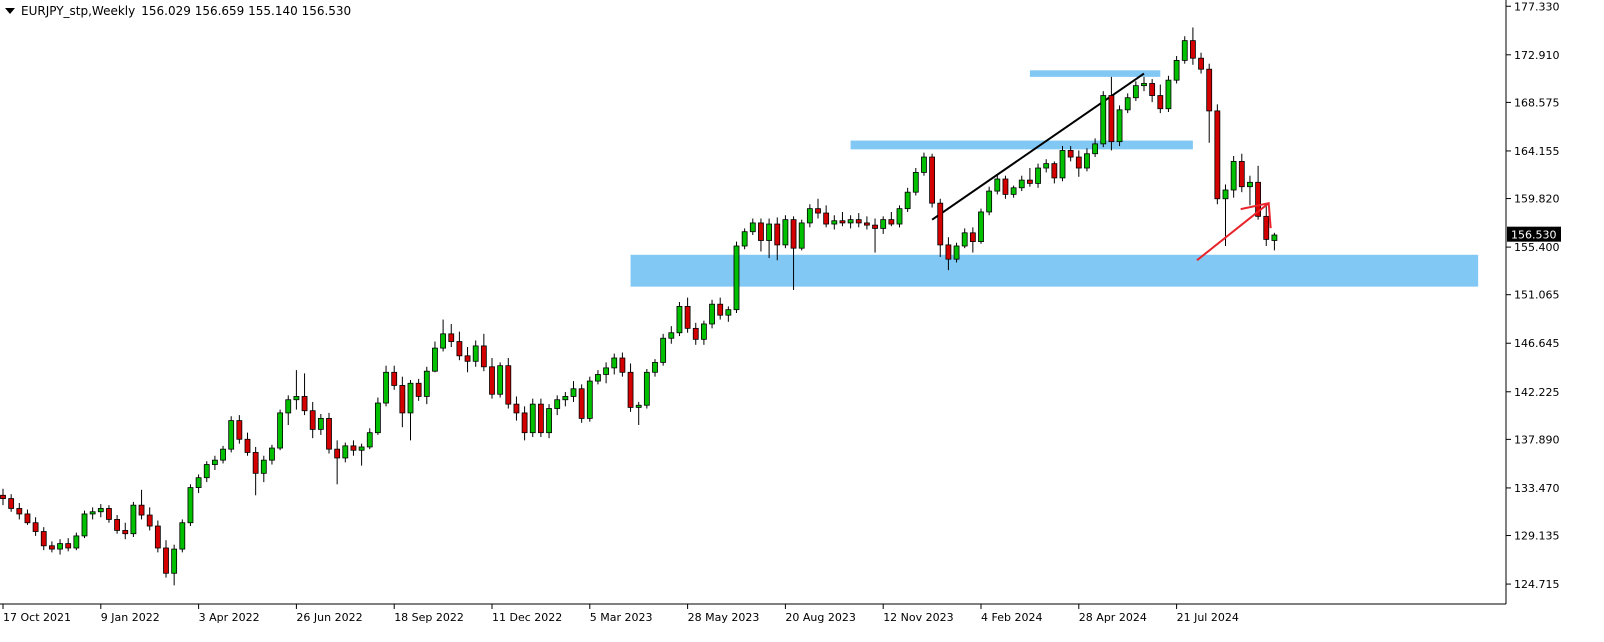  Describe the element at coordinates (621, 617) in the screenshot. I see `x-tick-label: 5 Mar 2023` at that location.